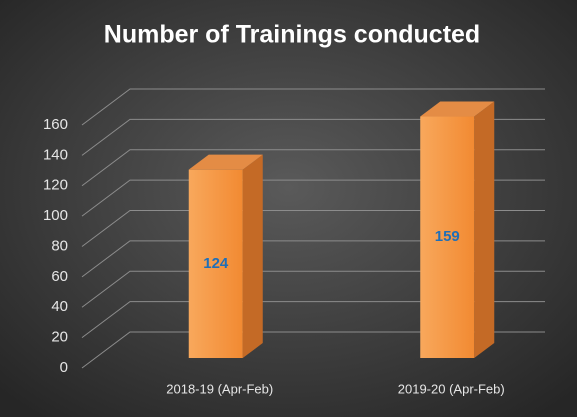 The image size is (577, 417). Describe the element at coordinates (451, 388) in the screenshot. I see `x-tick-label: 2019-20 (Apr-Feb)` at that location.